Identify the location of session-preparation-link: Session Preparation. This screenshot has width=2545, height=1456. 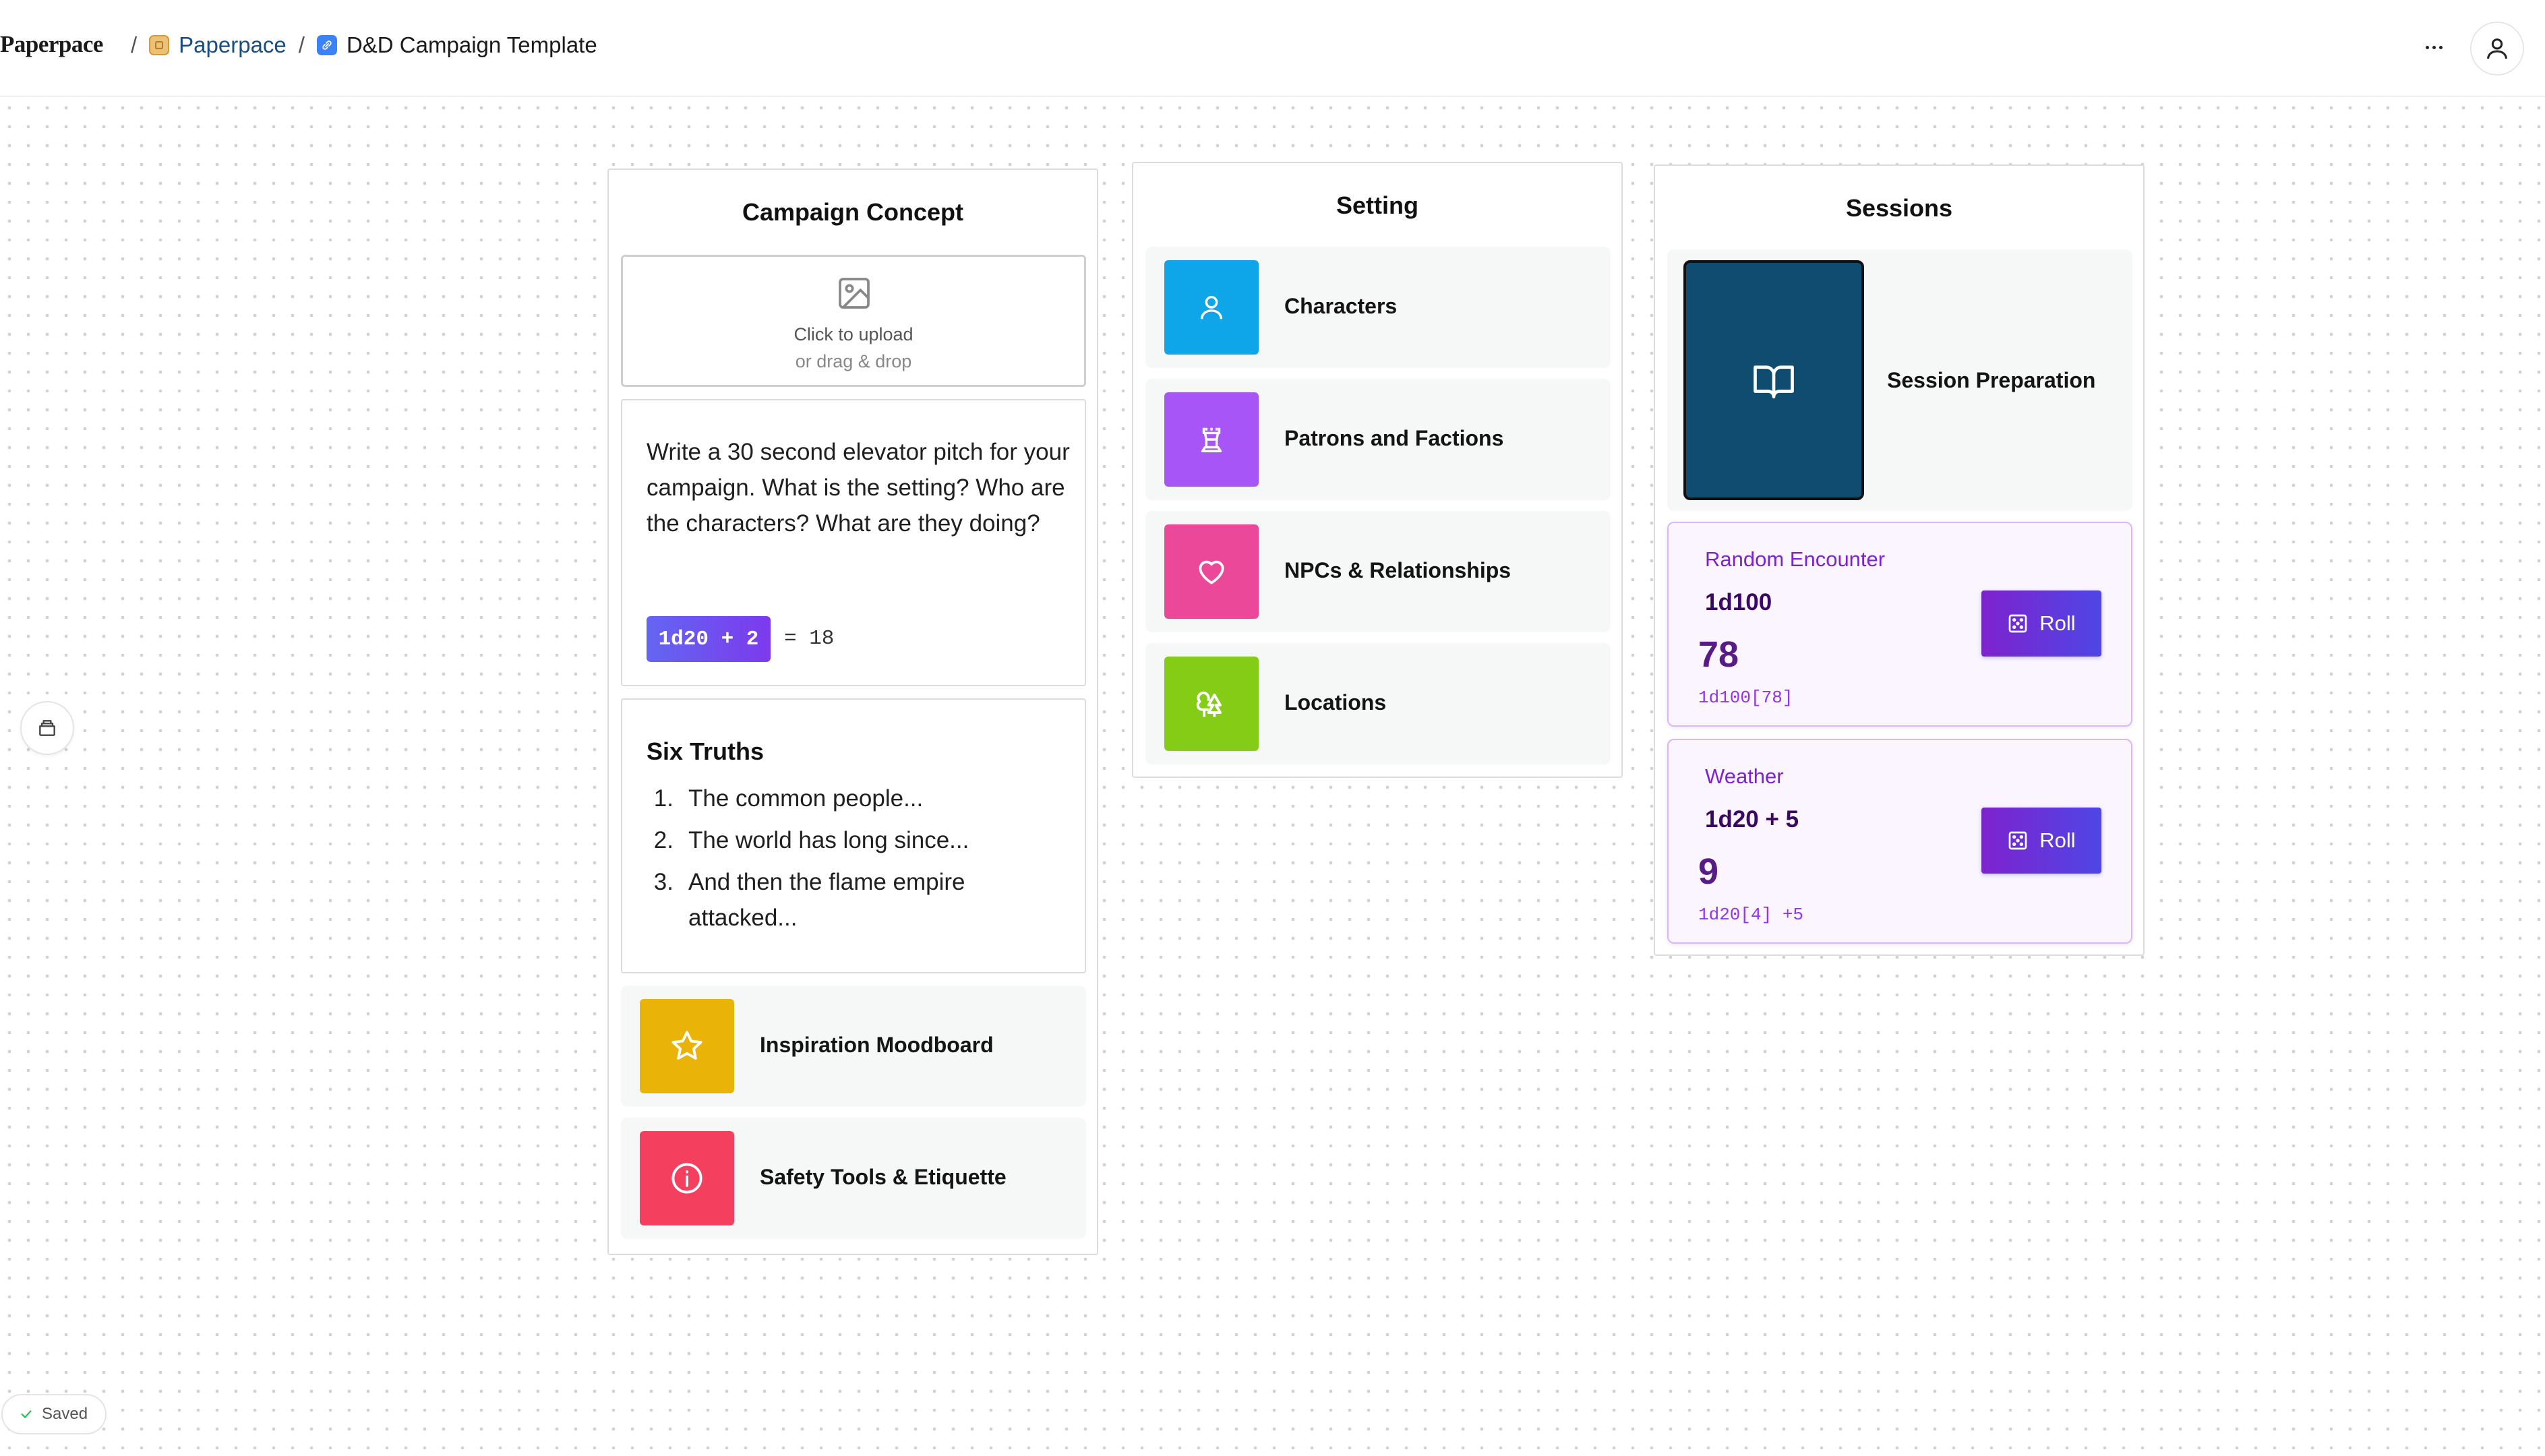
(1899, 380).